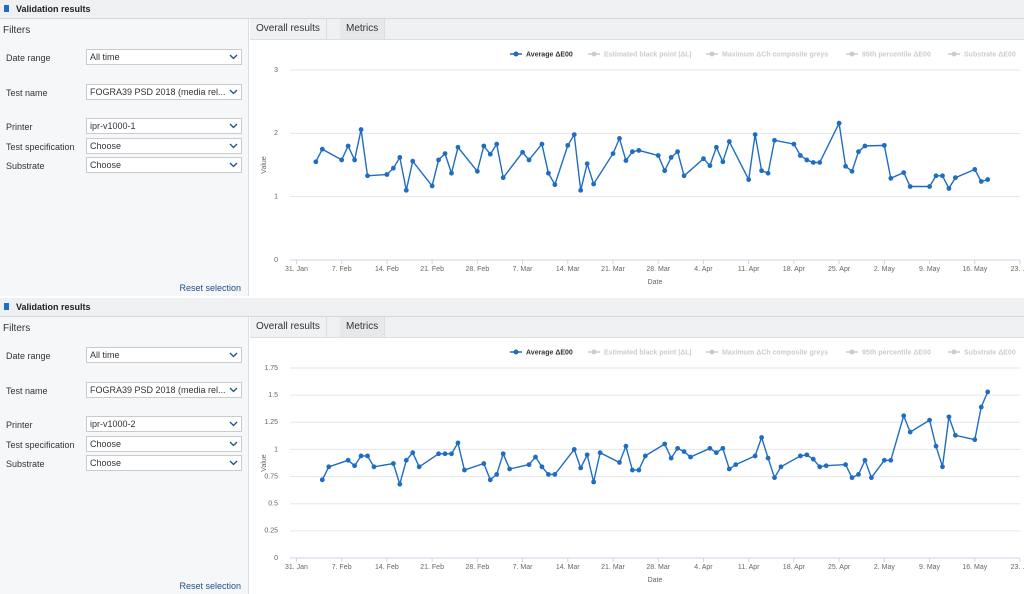 The width and height of the screenshot is (1024, 594). I want to click on x-tick-label: 31. Jan, so click(296, 567).